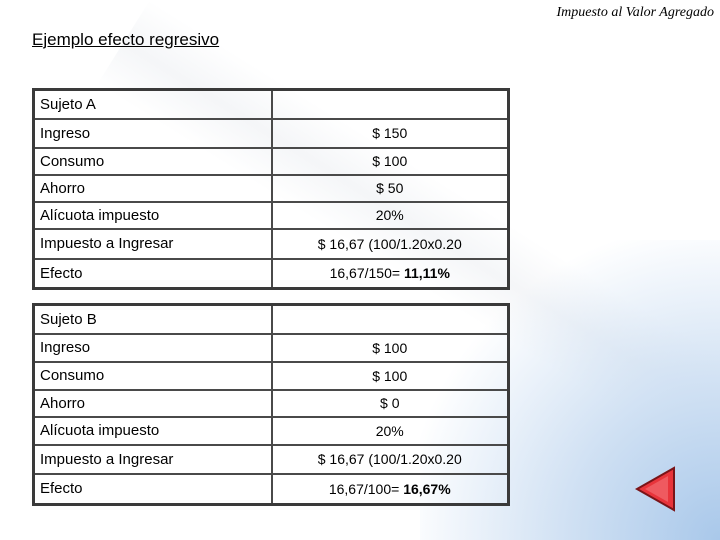  What do you see at coordinates (390, 403) in the screenshot?
I see `row-value: $ 0` at bounding box center [390, 403].